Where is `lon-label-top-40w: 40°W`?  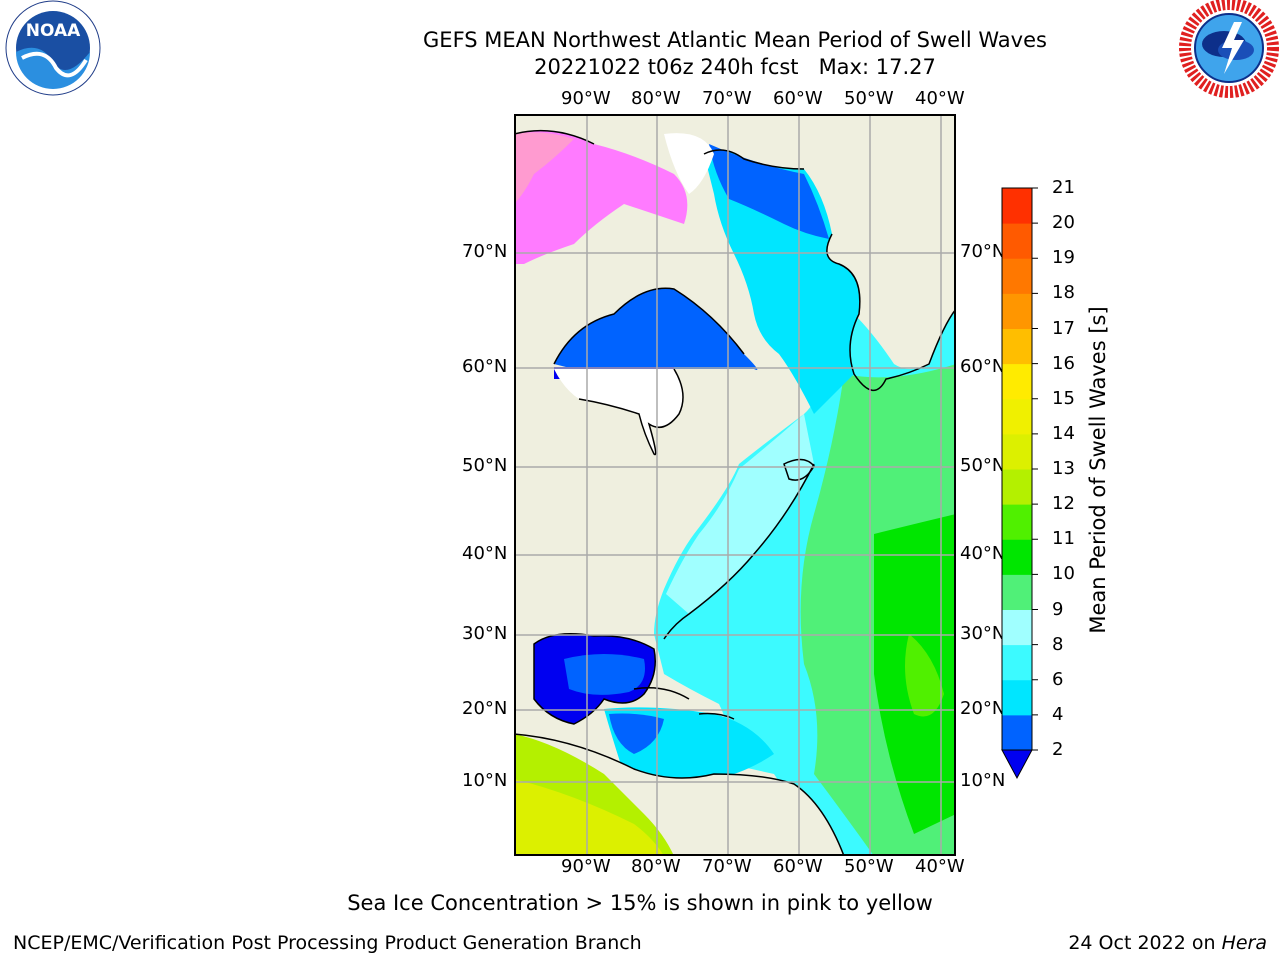
lon-label-top-40w: 40°W is located at coordinates (940, 98).